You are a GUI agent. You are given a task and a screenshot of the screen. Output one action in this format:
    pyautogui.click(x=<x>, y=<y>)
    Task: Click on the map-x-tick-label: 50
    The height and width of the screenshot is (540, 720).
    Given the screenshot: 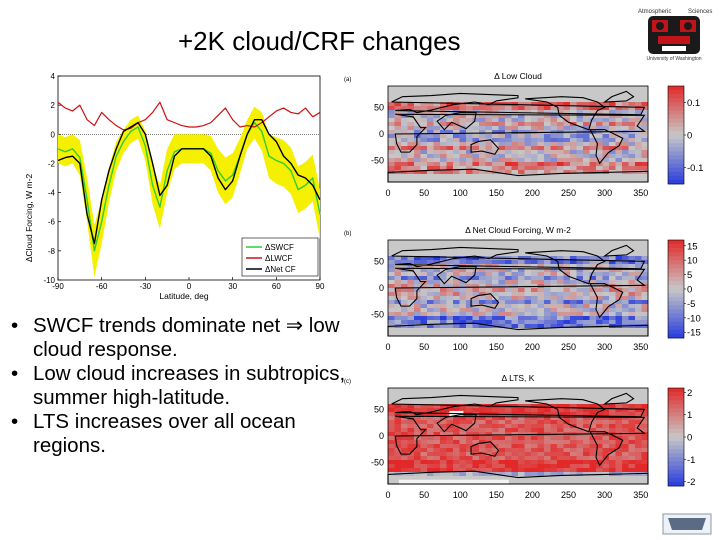 What is the action you would take?
    pyautogui.click(x=424, y=193)
    